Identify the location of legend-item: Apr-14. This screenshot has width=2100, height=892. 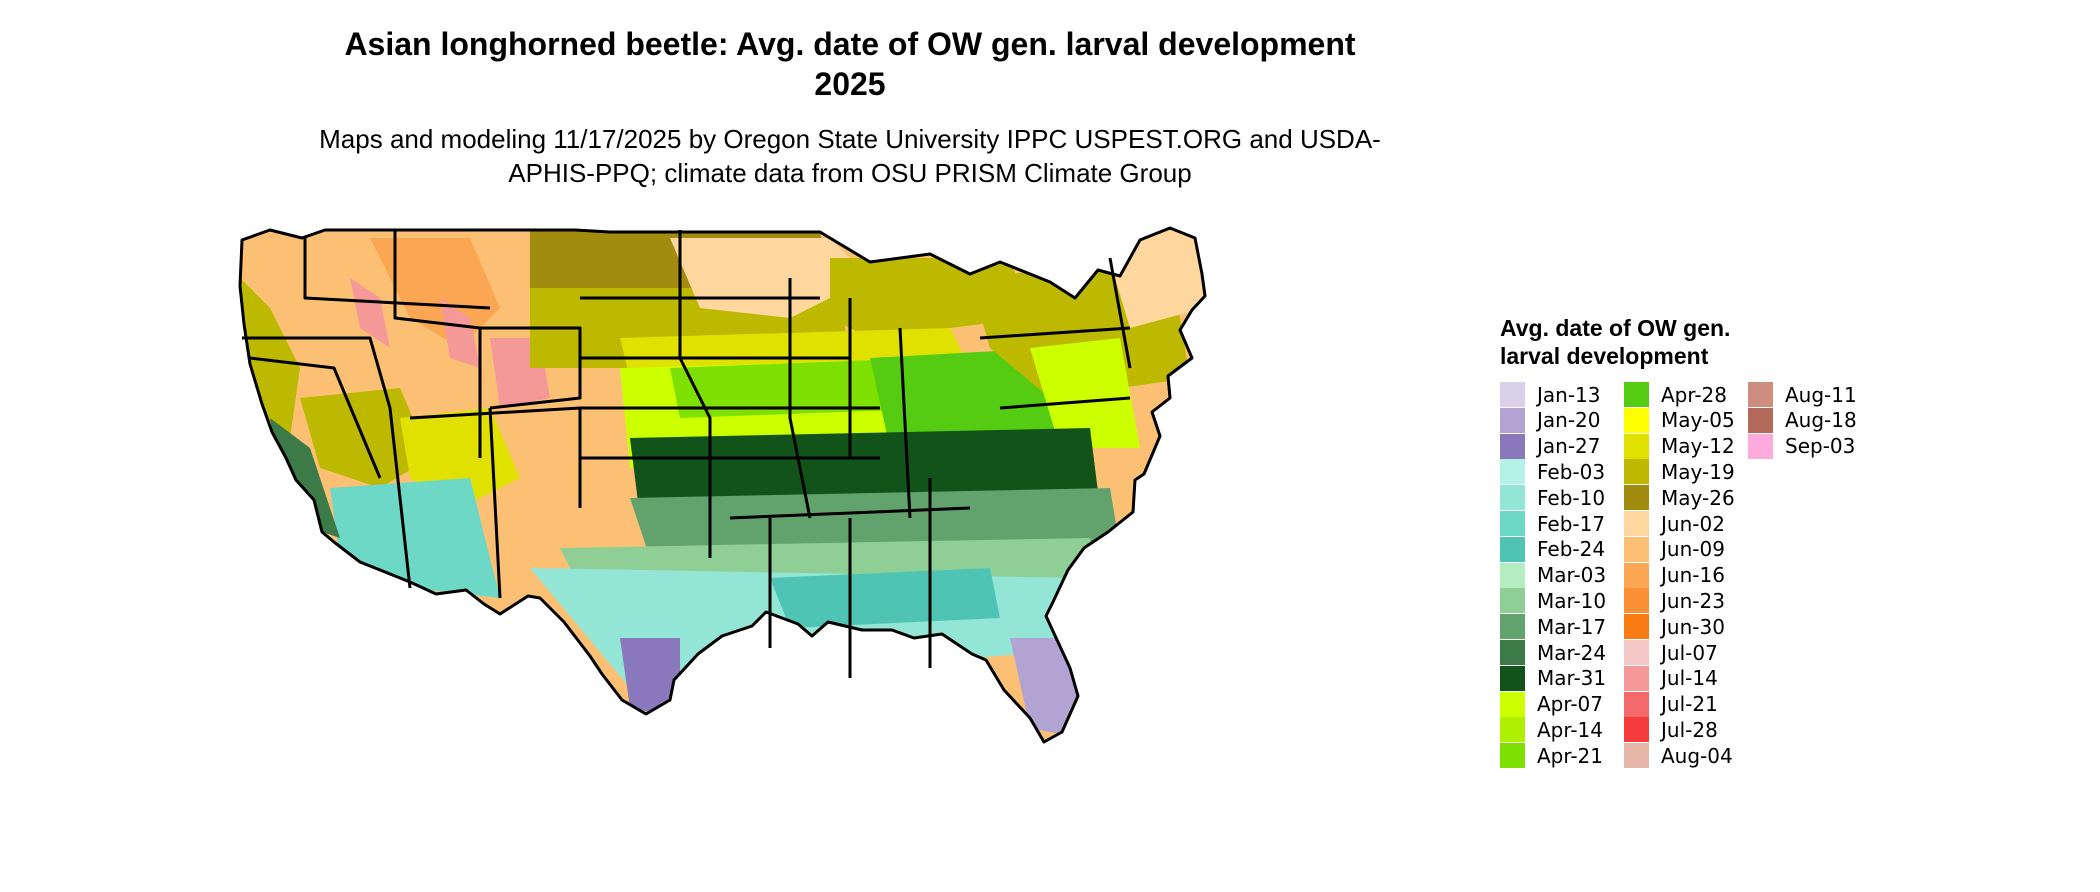
(1551, 730).